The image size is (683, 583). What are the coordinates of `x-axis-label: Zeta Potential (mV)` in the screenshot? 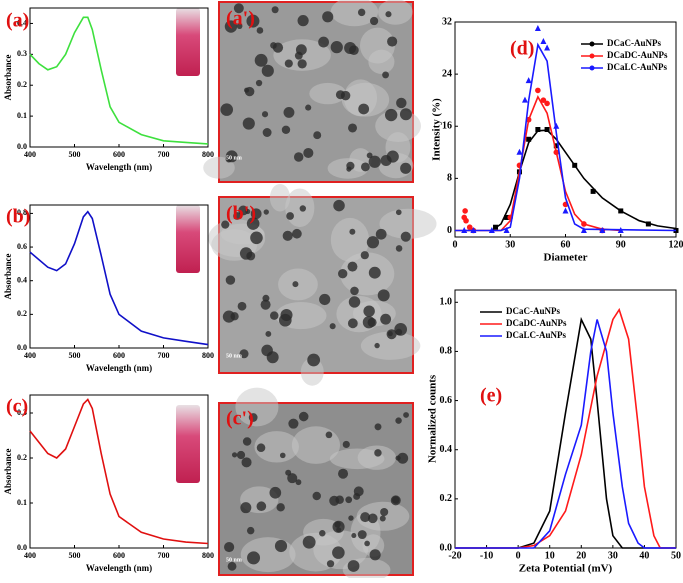 It's located at (566, 569).